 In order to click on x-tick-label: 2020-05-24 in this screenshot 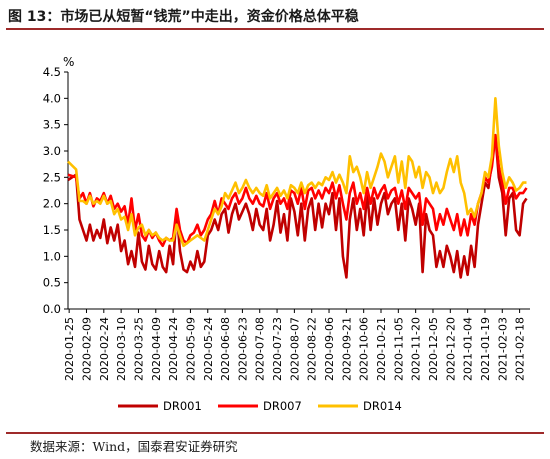, I will do `click(208, 349)`.